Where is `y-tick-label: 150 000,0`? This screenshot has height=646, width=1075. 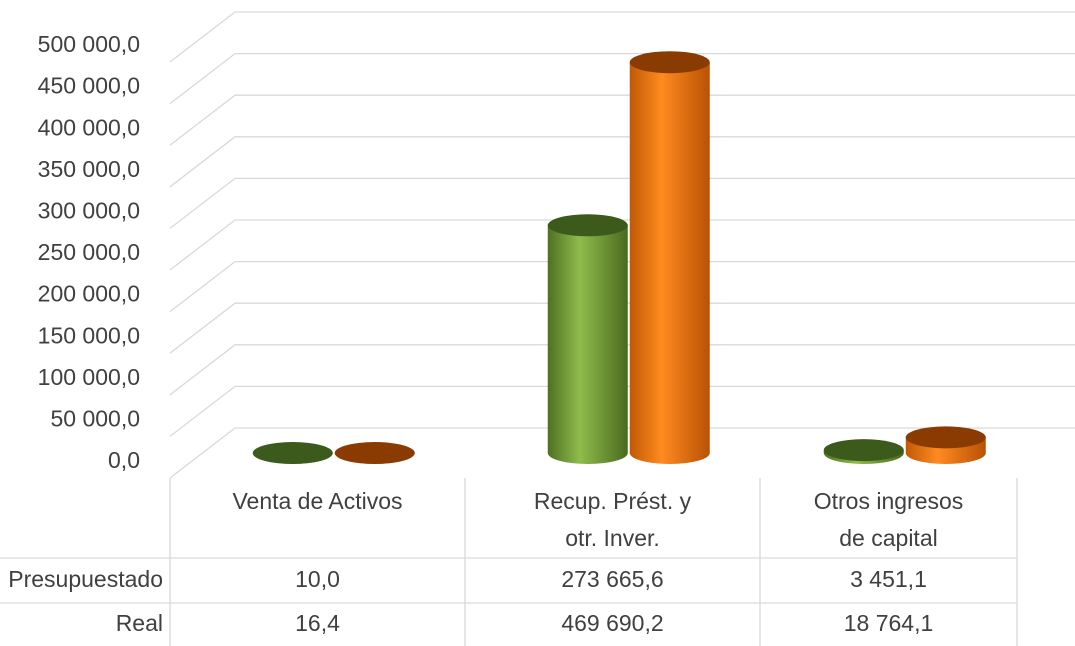
y-tick-label: 150 000,0 is located at coordinates (89, 335).